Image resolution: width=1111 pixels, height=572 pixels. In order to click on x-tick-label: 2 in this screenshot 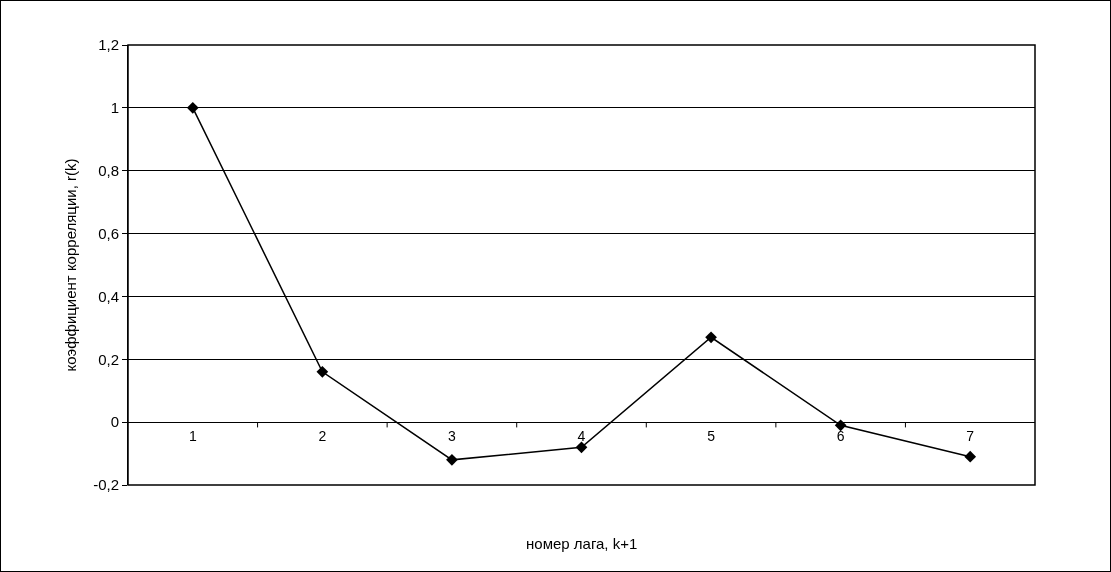, I will do `click(322, 435)`.